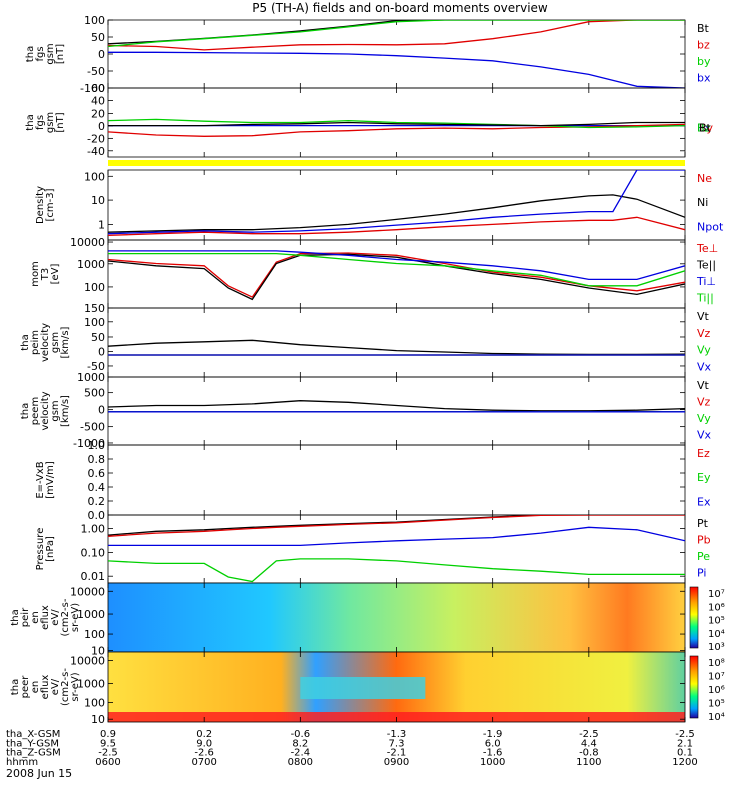 This screenshot has height=800, width=750. What do you see at coordinates (96, 151) in the screenshot?
I see `y-tick-label: -40` at bounding box center [96, 151].